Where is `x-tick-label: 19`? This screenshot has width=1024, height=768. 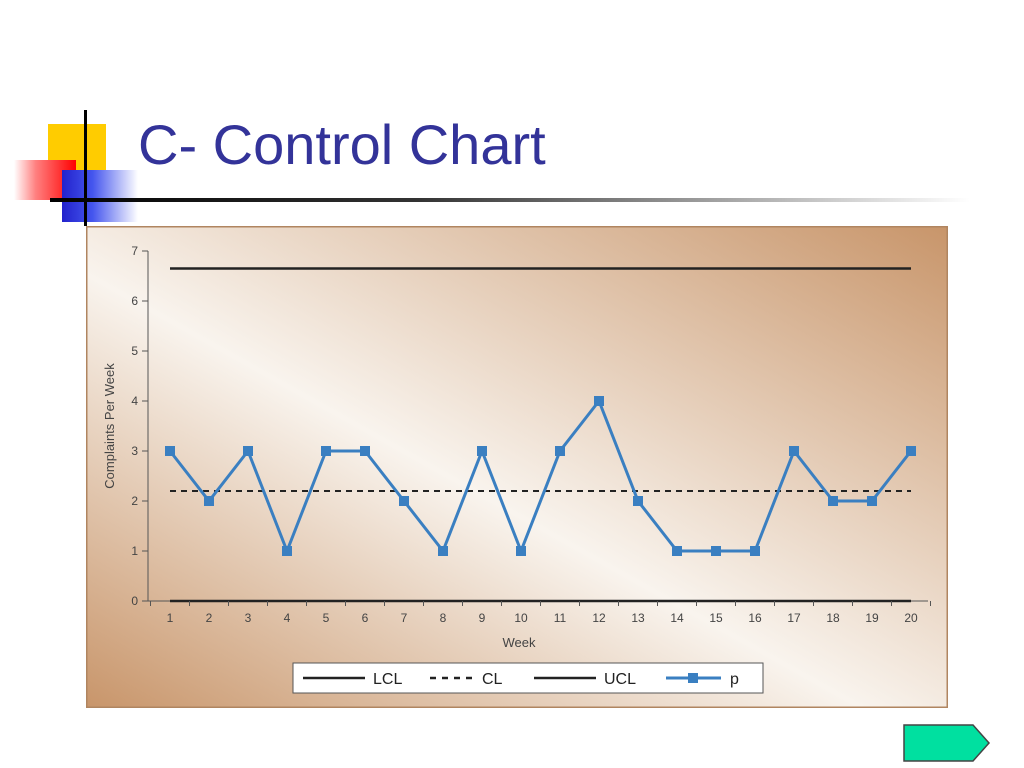 x-tick-label: 19 is located at coordinates (872, 618).